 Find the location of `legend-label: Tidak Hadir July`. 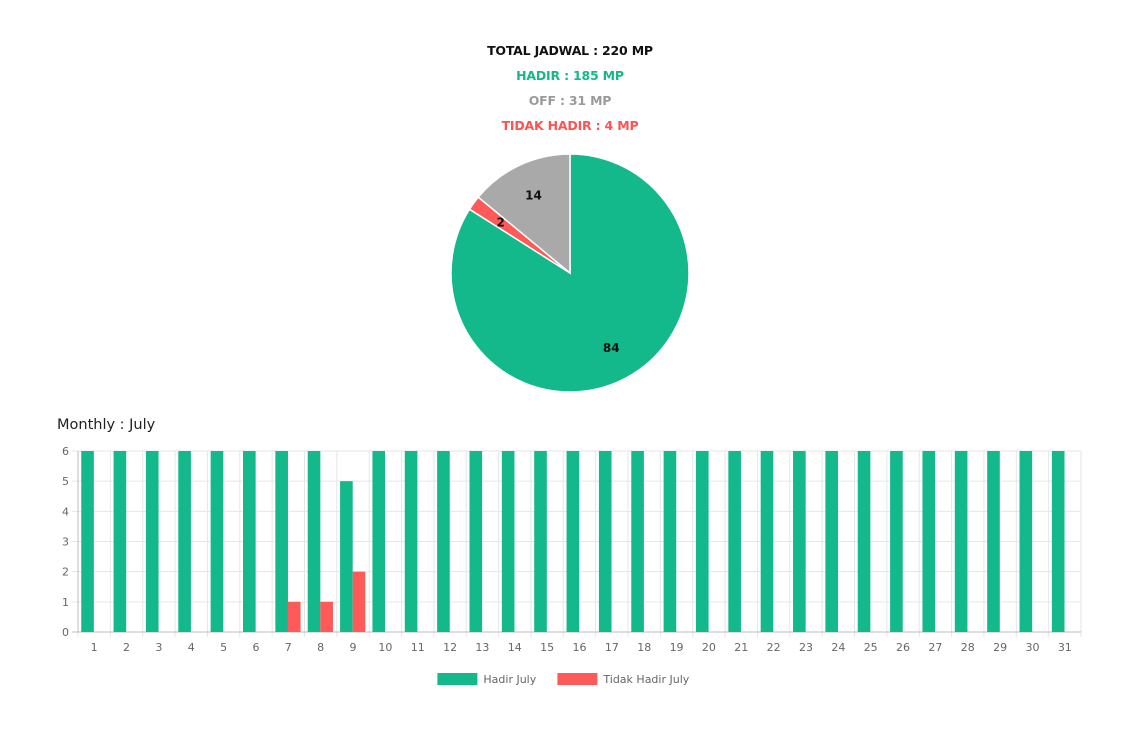

legend-label: Tidak Hadir July is located at coordinates (645, 679).